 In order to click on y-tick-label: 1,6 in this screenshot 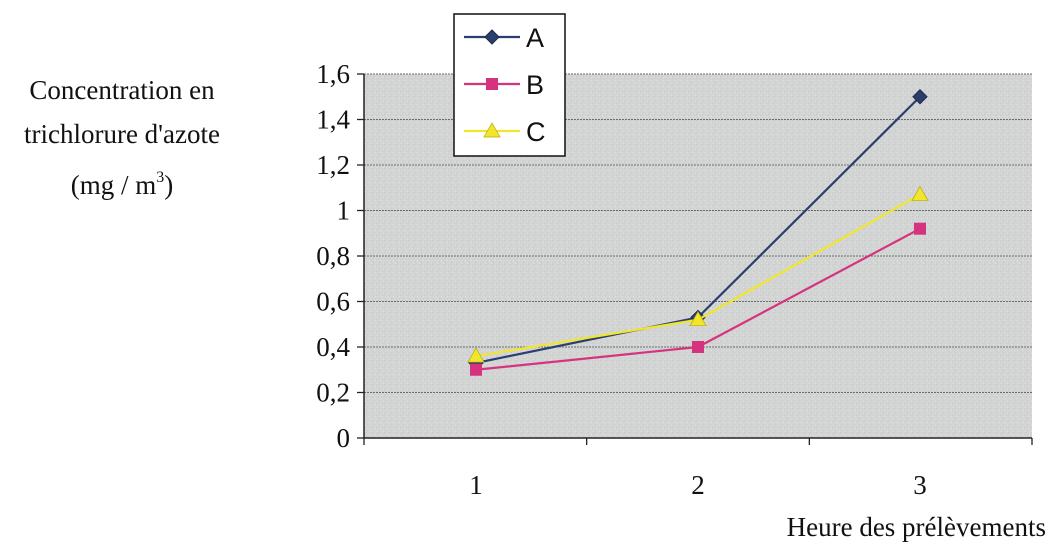, I will do `click(333, 74)`.